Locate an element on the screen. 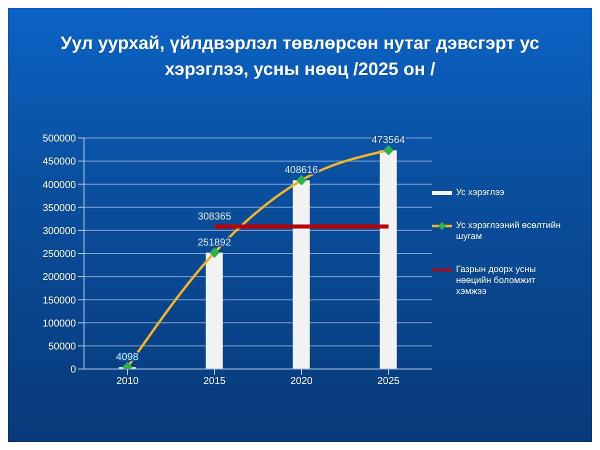  data-label: 308365 is located at coordinates (215, 217).